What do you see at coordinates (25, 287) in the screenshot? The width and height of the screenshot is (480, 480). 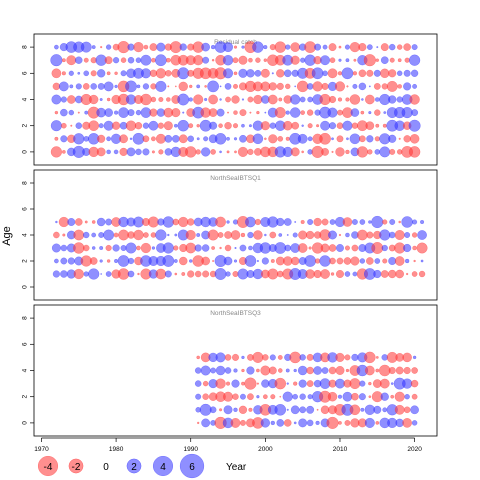 I see `y-tick-label: 0` at bounding box center [25, 287].